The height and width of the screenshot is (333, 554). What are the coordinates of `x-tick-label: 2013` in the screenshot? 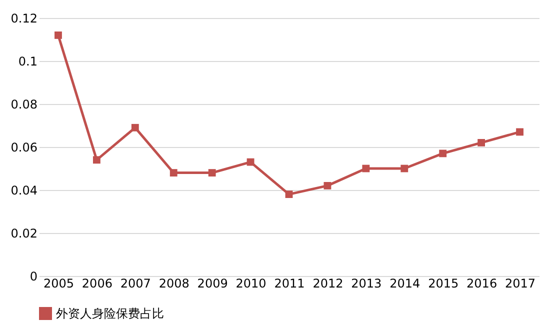 It's located at (366, 283).